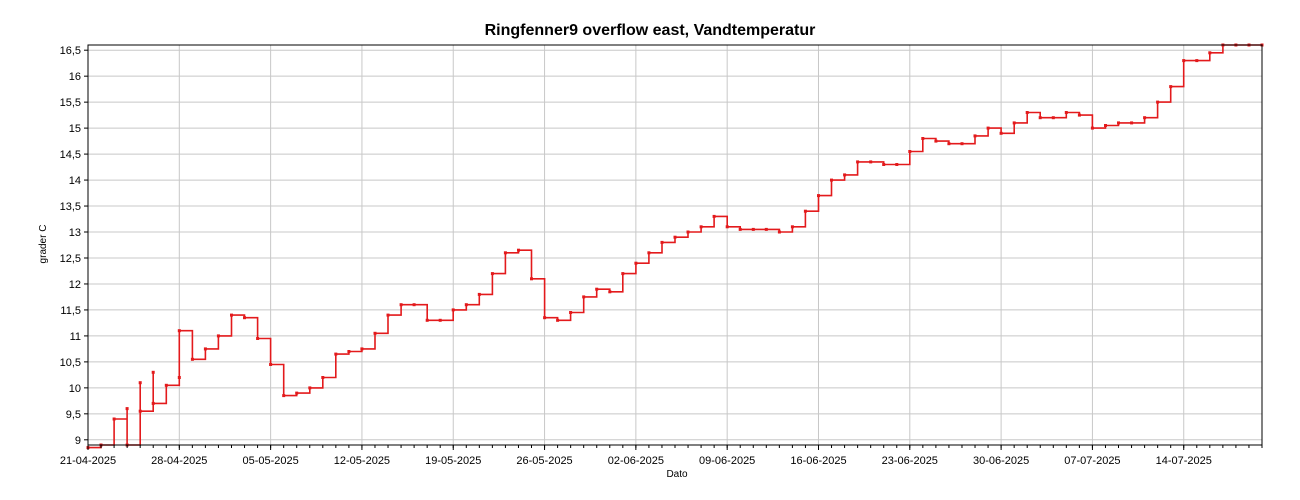 This screenshot has width=1300, height=500. I want to click on x-tick-label: 07-07-2025, so click(1092, 461).